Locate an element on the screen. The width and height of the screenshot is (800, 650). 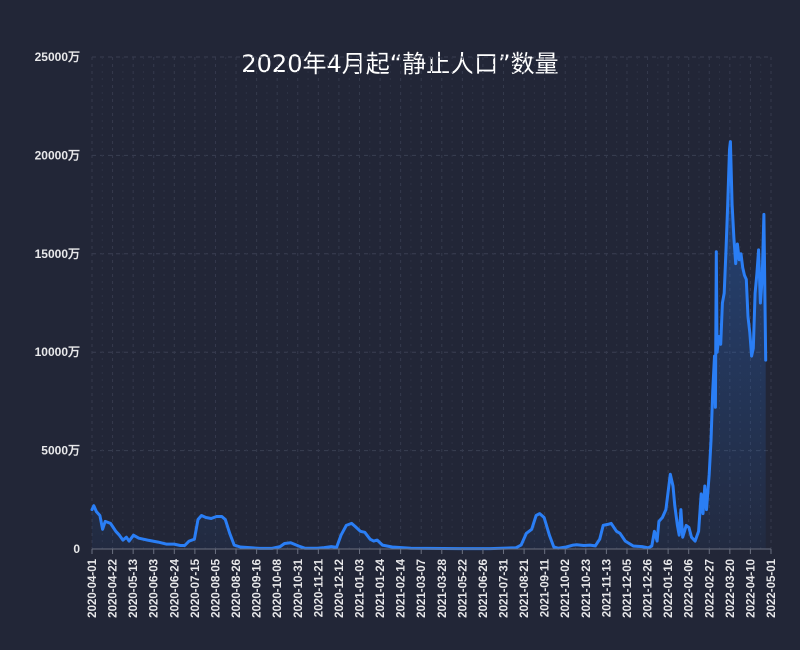
x-tick: 2020-10-31 is located at coordinates (299, 587).